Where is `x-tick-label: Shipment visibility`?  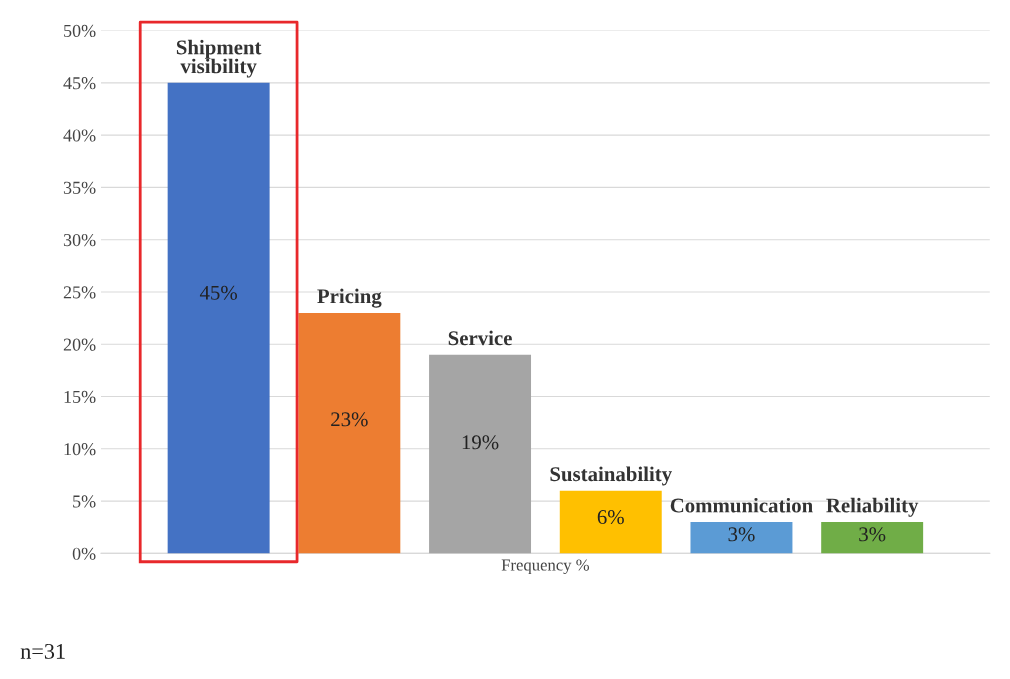 x-tick-label: Shipment visibility is located at coordinates (219, 58).